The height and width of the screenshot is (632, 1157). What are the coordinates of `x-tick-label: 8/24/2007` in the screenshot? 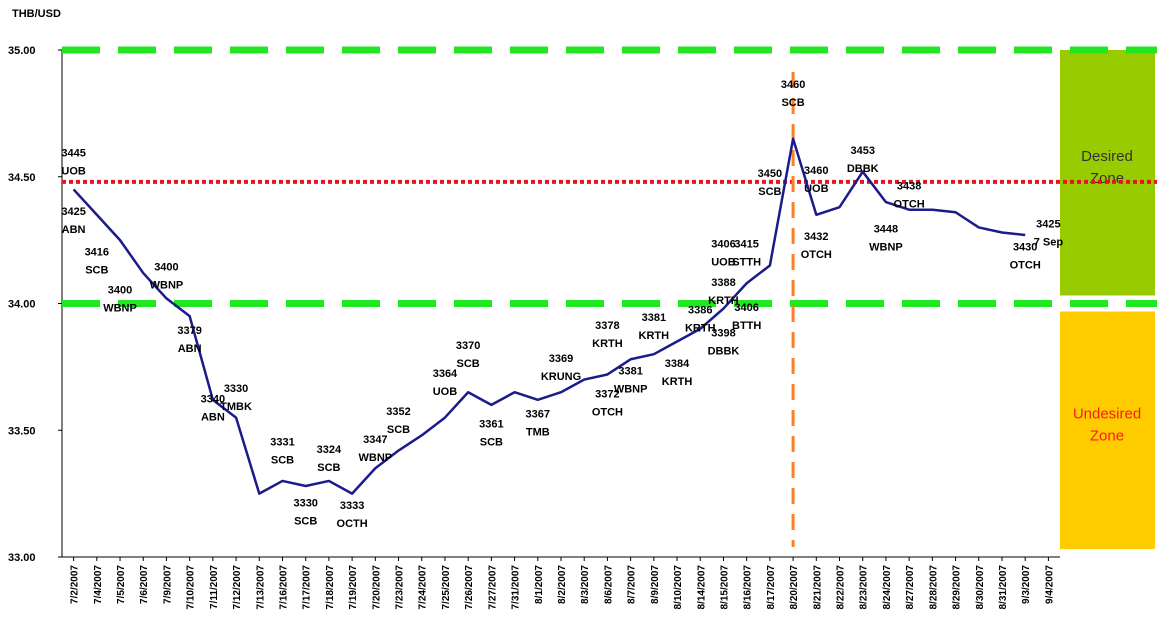 It's located at (887, 587).